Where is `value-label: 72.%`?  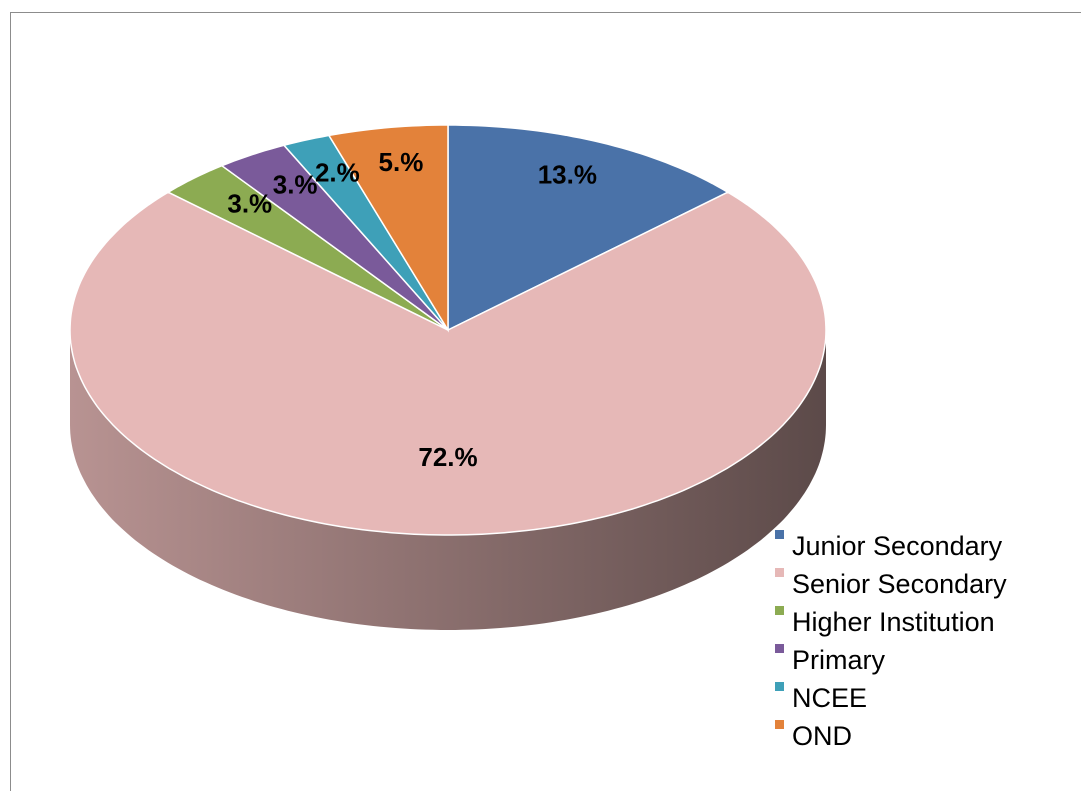
value-label: 72.% is located at coordinates (447, 457).